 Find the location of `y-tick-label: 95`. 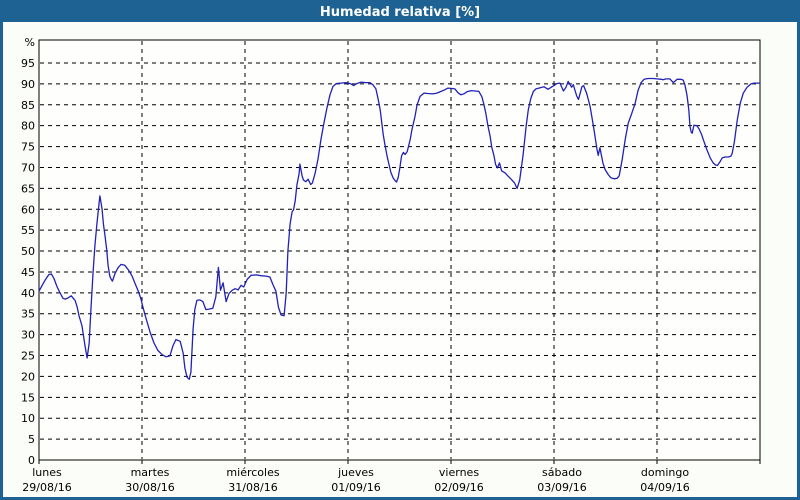

y-tick-label: 95 is located at coordinates (28, 63).